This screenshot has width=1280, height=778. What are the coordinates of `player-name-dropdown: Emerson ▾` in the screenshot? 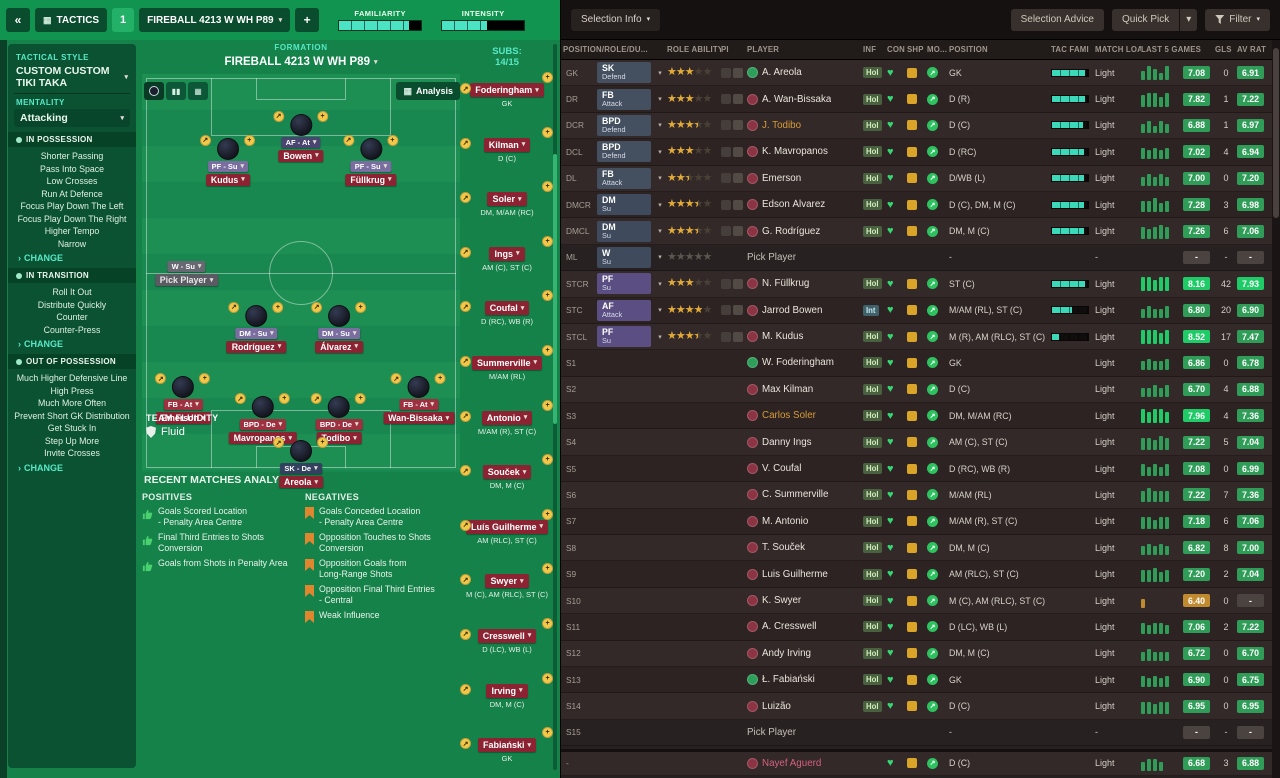 It's located at (183, 418).